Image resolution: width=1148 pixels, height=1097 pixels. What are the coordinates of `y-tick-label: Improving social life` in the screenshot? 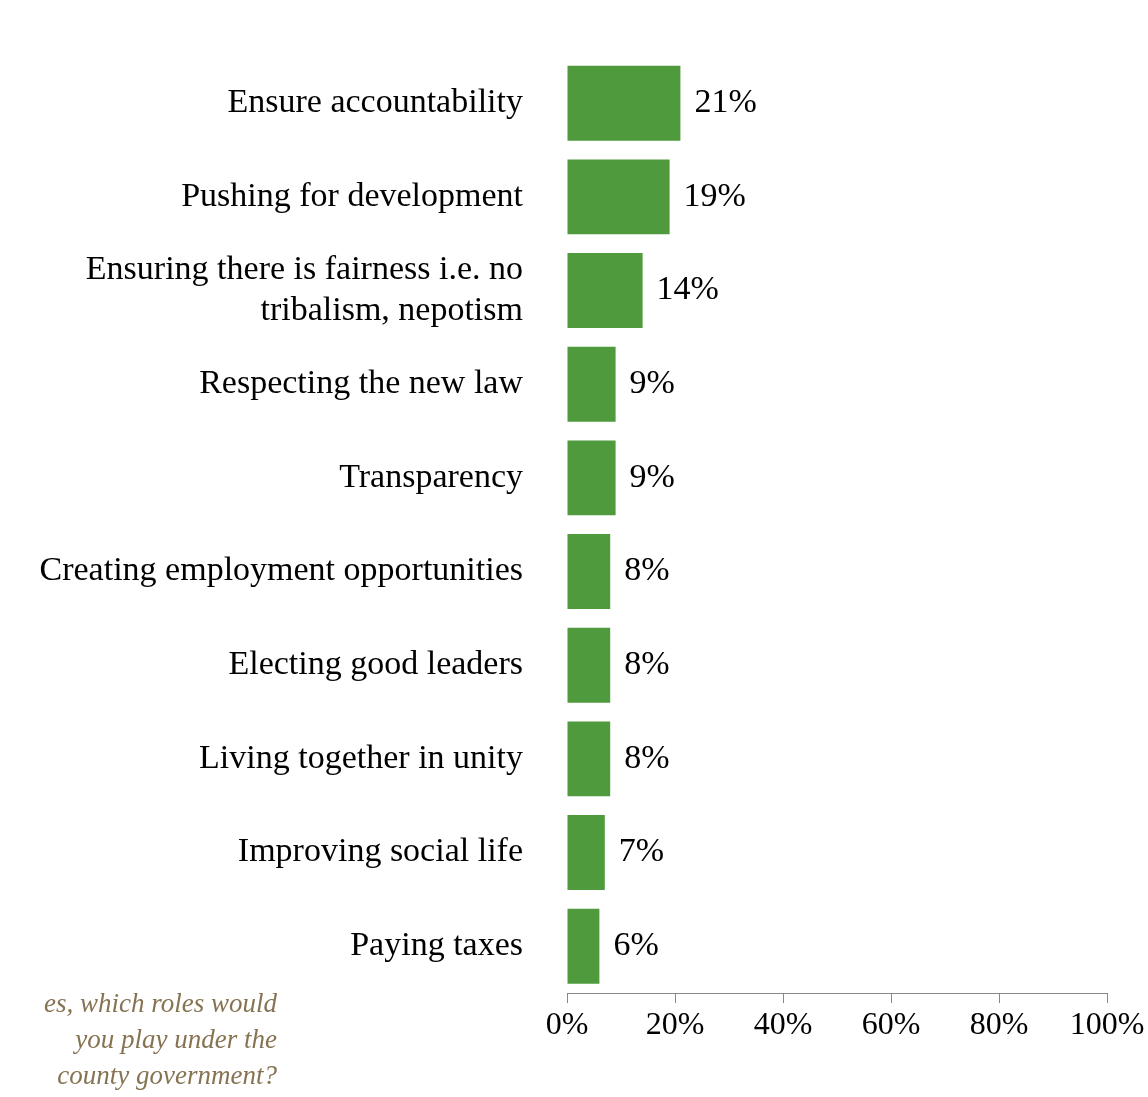 It's located at (380, 850).